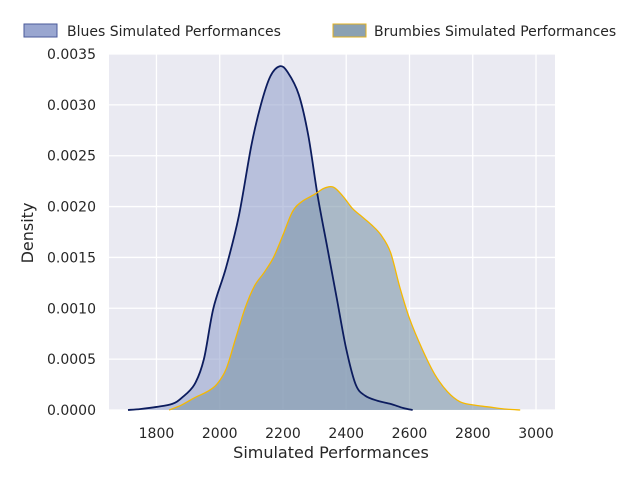 The image size is (640, 480). What do you see at coordinates (71, 208) in the screenshot?
I see `y-tick-label: 0.0020` at bounding box center [71, 208].